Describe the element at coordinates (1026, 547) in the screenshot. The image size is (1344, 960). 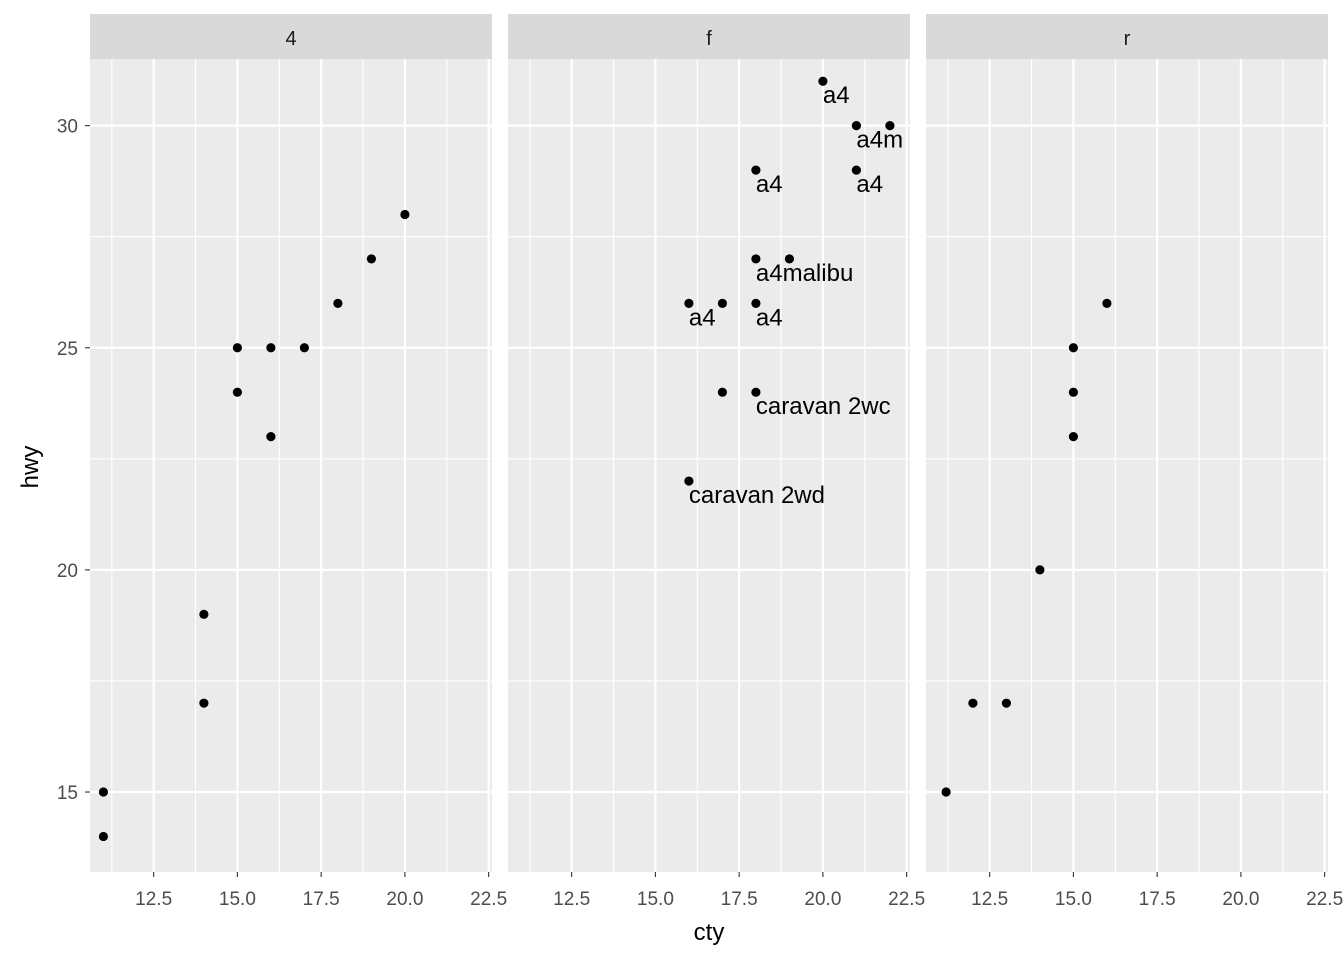
I see `points-group` at that location.